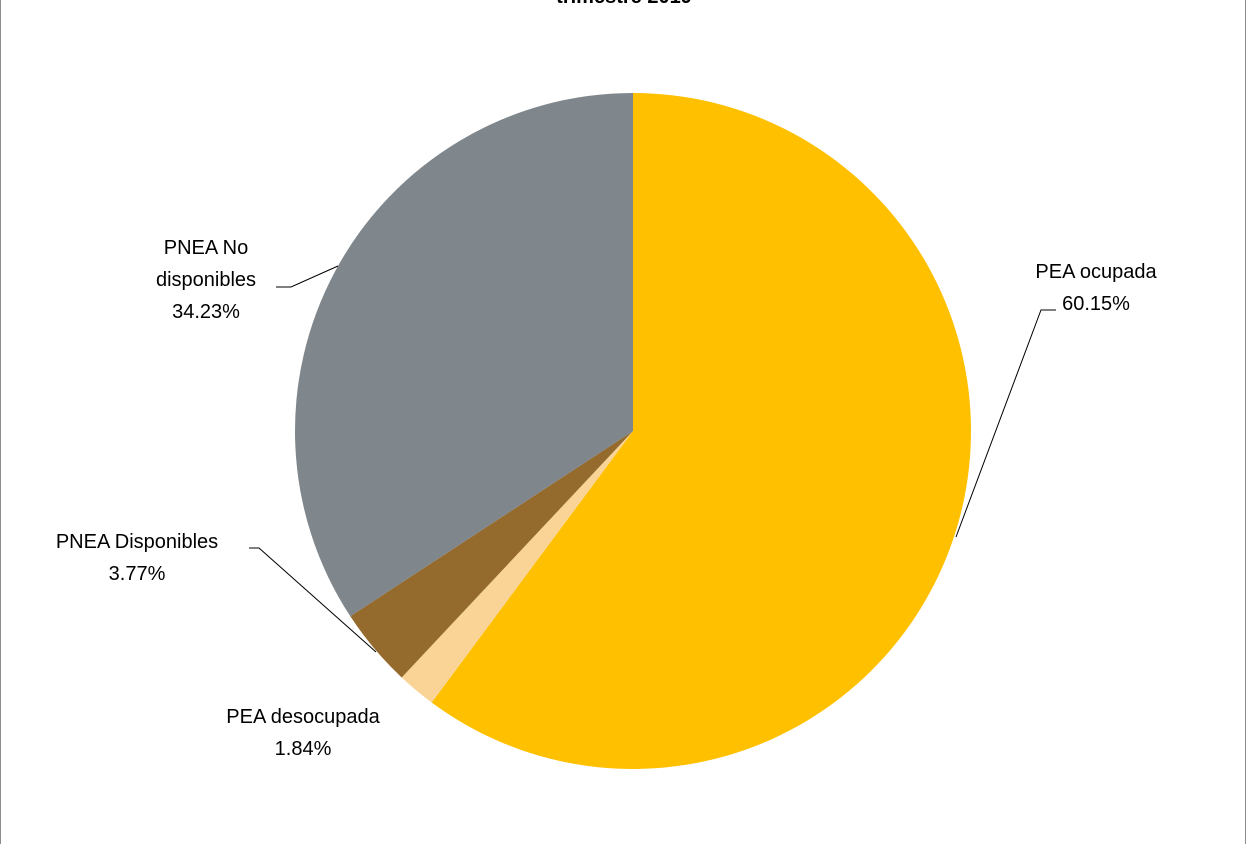  What do you see at coordinates (1096, 304) in the screenshot?
I see `slice-value-label: 60.15%` at bounding box center [1096, 304].